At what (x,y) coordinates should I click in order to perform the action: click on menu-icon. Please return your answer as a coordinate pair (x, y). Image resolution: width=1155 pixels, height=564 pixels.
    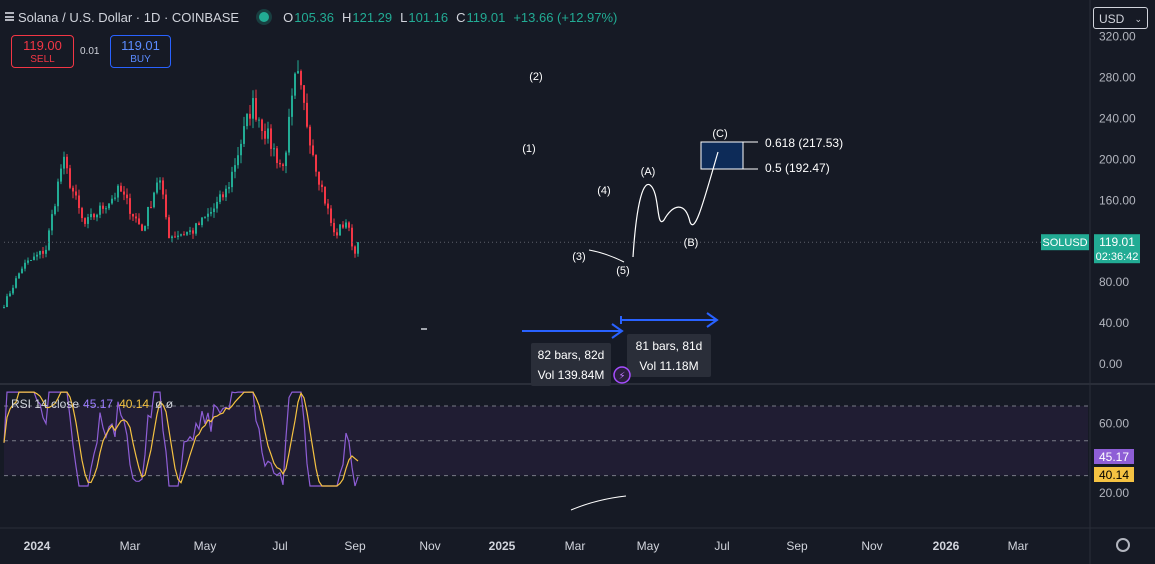
    Looking at the image, I should click on (9, 16).